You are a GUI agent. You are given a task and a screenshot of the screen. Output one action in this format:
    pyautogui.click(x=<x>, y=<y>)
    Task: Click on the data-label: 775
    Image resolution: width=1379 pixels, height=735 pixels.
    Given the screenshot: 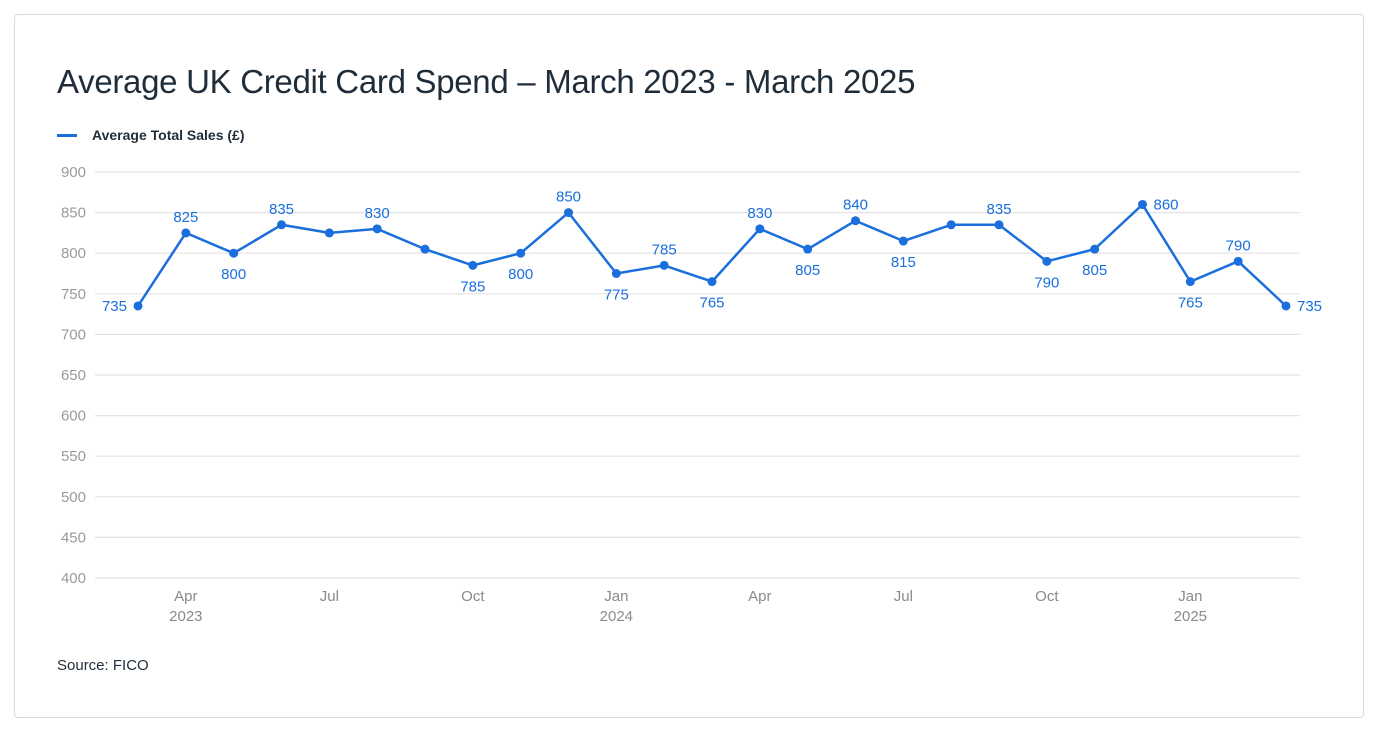 What is the action you would take?
    pyautogui.click(x=616, y=295)
    